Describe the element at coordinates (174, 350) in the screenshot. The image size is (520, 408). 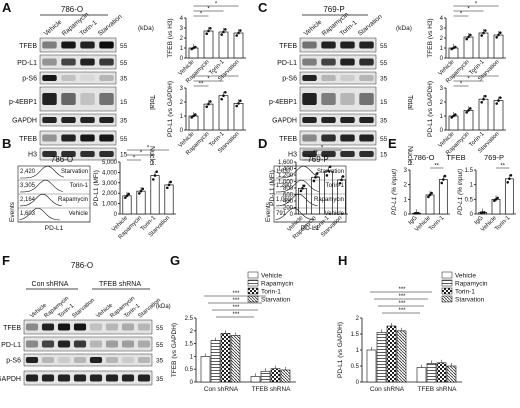
I see `chart-g-ylabel: TFEB (vs GAPDH)` at that location.